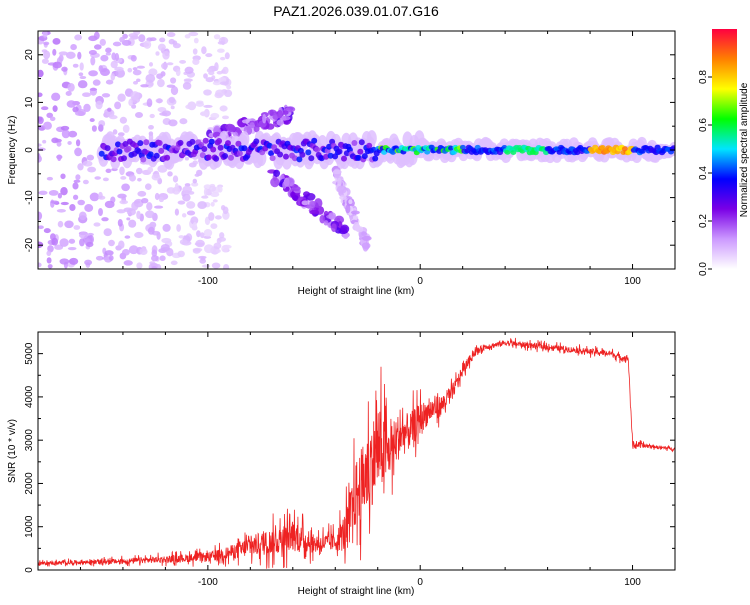 The width and height of the screenshot is (750, 605). What do you see at coordinates (703, 269) in the screenshot?
I see `colorbar-tick-label: 0.0` at bounding box center [703, 269].